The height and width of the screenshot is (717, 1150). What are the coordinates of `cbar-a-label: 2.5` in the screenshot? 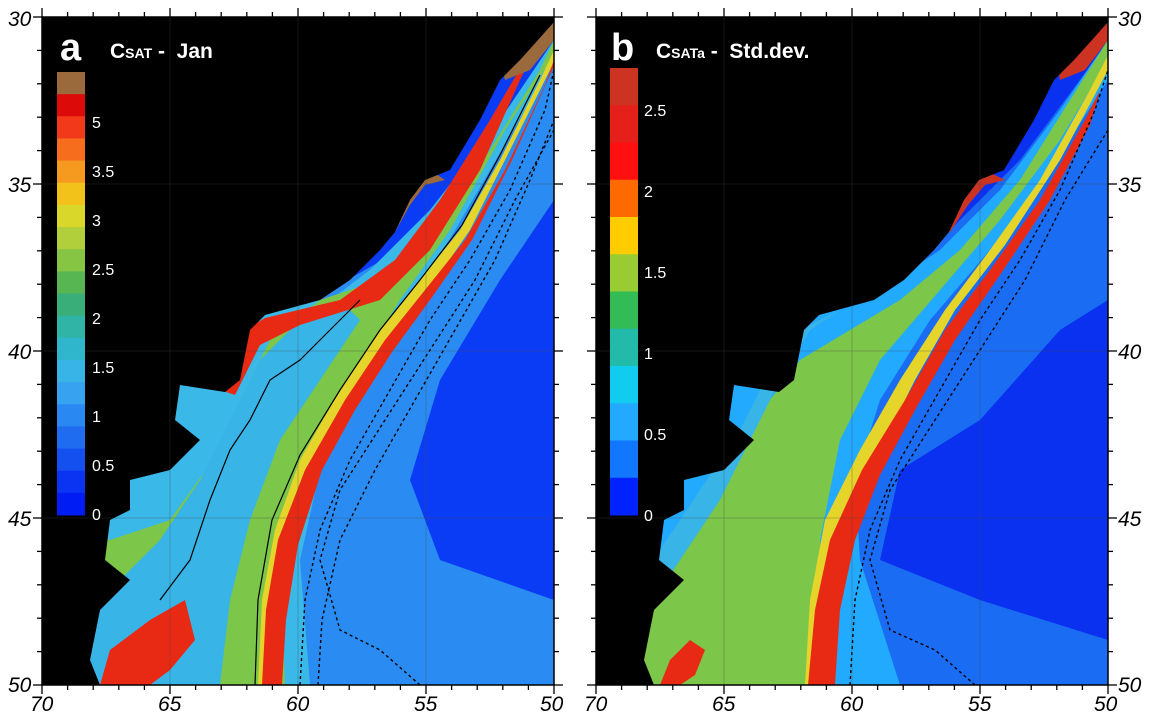 It's located at (103, 270).